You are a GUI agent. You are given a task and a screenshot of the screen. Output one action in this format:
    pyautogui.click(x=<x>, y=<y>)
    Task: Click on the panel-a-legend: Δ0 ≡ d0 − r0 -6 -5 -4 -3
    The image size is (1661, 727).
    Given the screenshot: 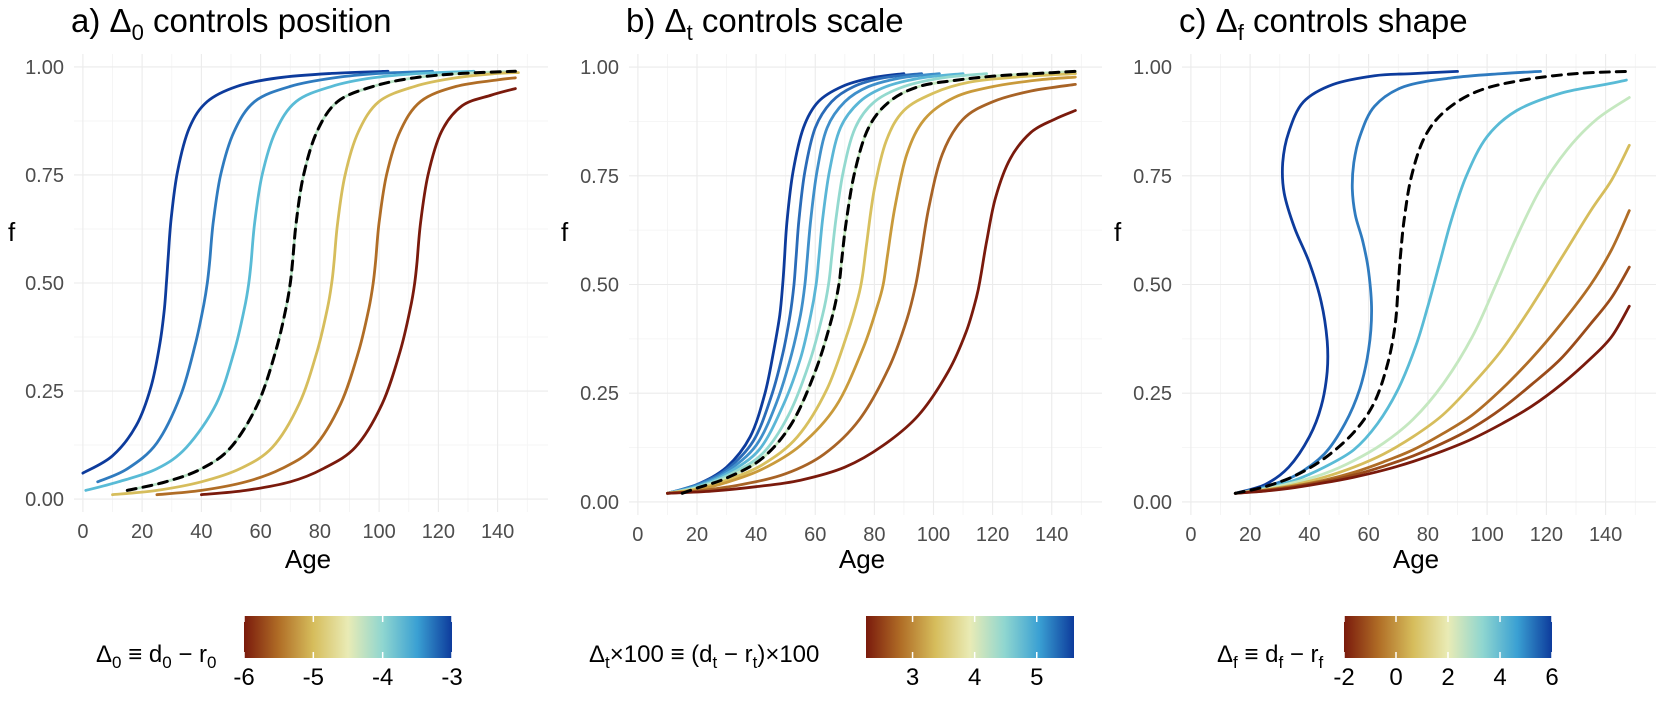 What is the action you would take?
    pyautogui.click(x=279, y=653)
    